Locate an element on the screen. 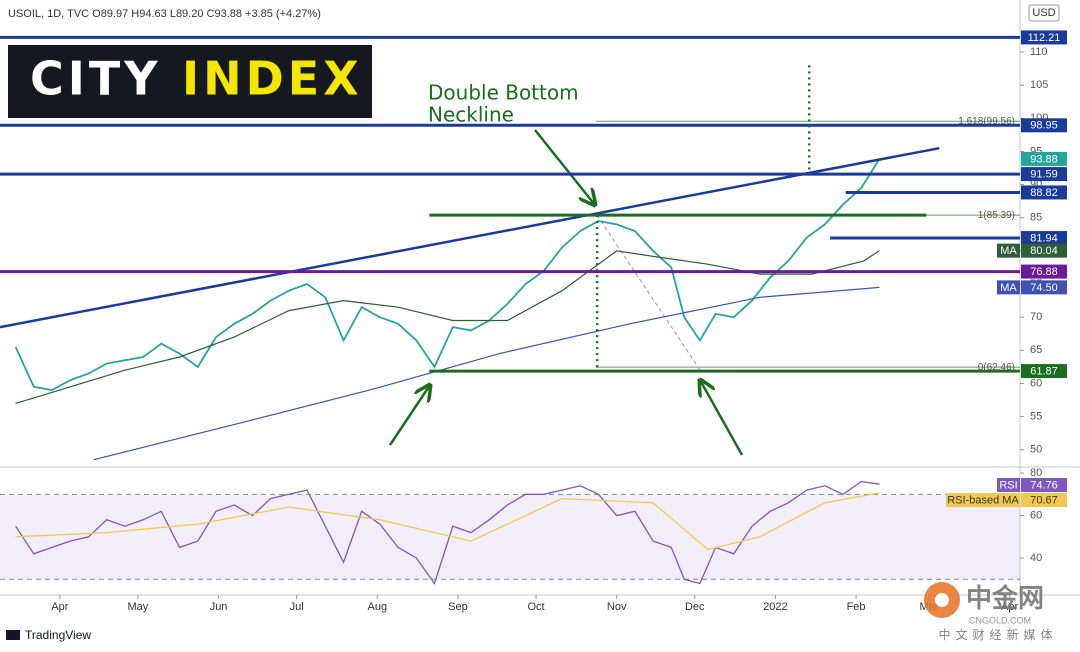  price-label: 81.94 is located at coordinates (1044, 238).